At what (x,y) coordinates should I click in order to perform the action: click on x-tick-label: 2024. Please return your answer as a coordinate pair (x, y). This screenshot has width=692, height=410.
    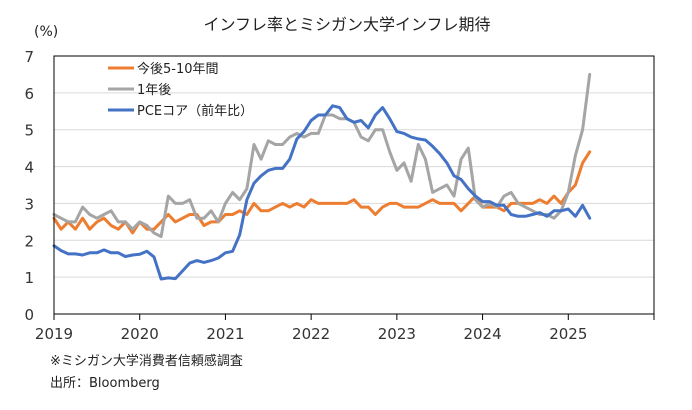
    Looking at the image, I should click on (482, 334).